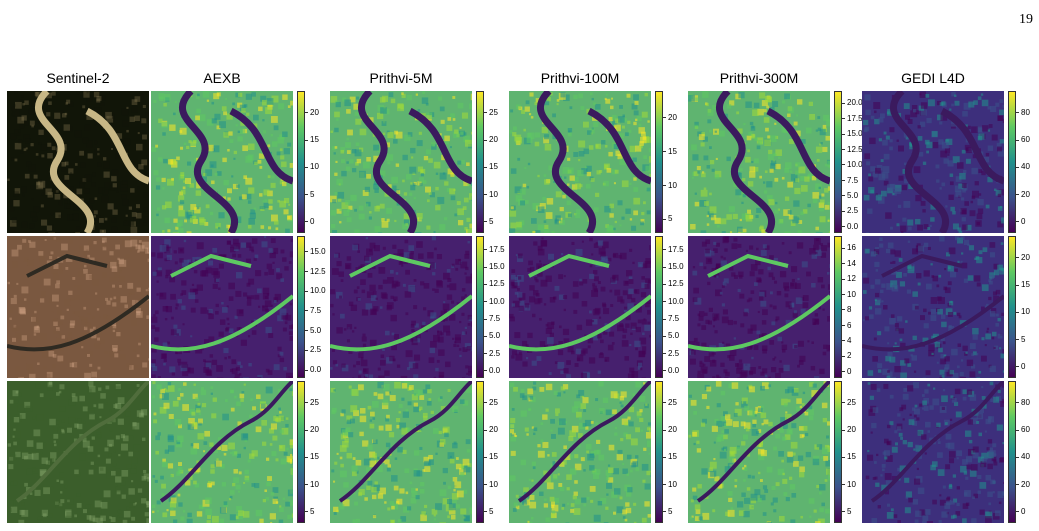  I want to click on column-title: Prithvi-300M, so click(759, 78).